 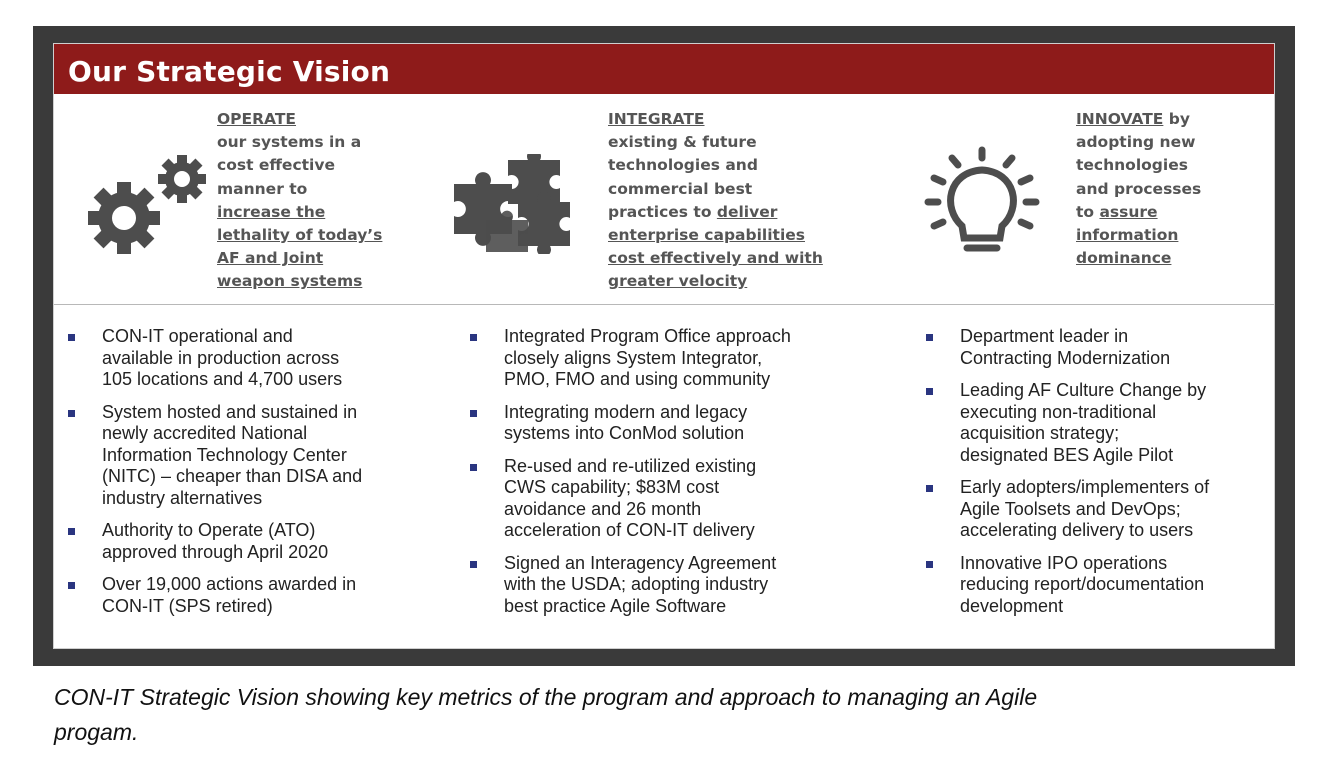 What do you see at coordinates (276, 165) in the screenshot?
I see `pillar-text-segment: cost effective` at bounding box center [276, 165].